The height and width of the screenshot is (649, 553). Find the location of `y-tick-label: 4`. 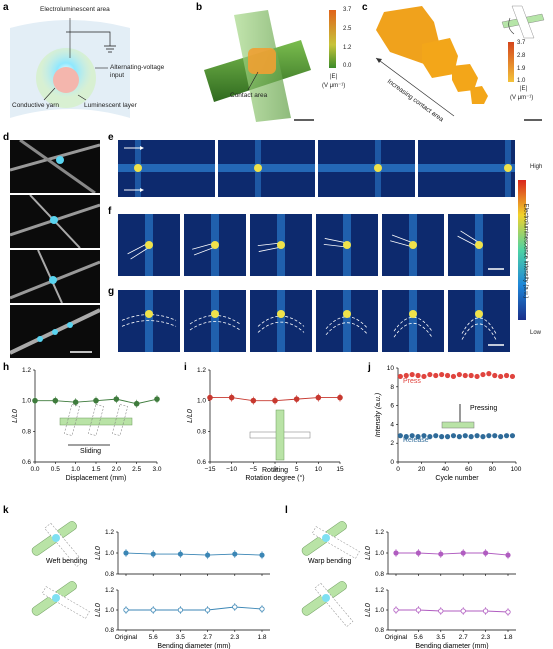

y-tick-label: 4 is located at coordinates (392, 424).